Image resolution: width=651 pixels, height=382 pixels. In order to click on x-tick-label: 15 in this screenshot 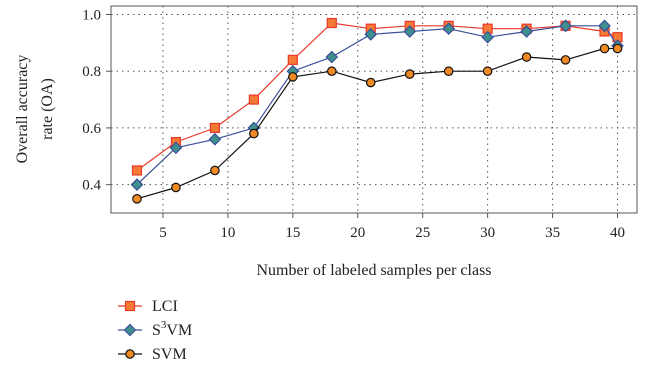, I will do `click(292, 233)`.